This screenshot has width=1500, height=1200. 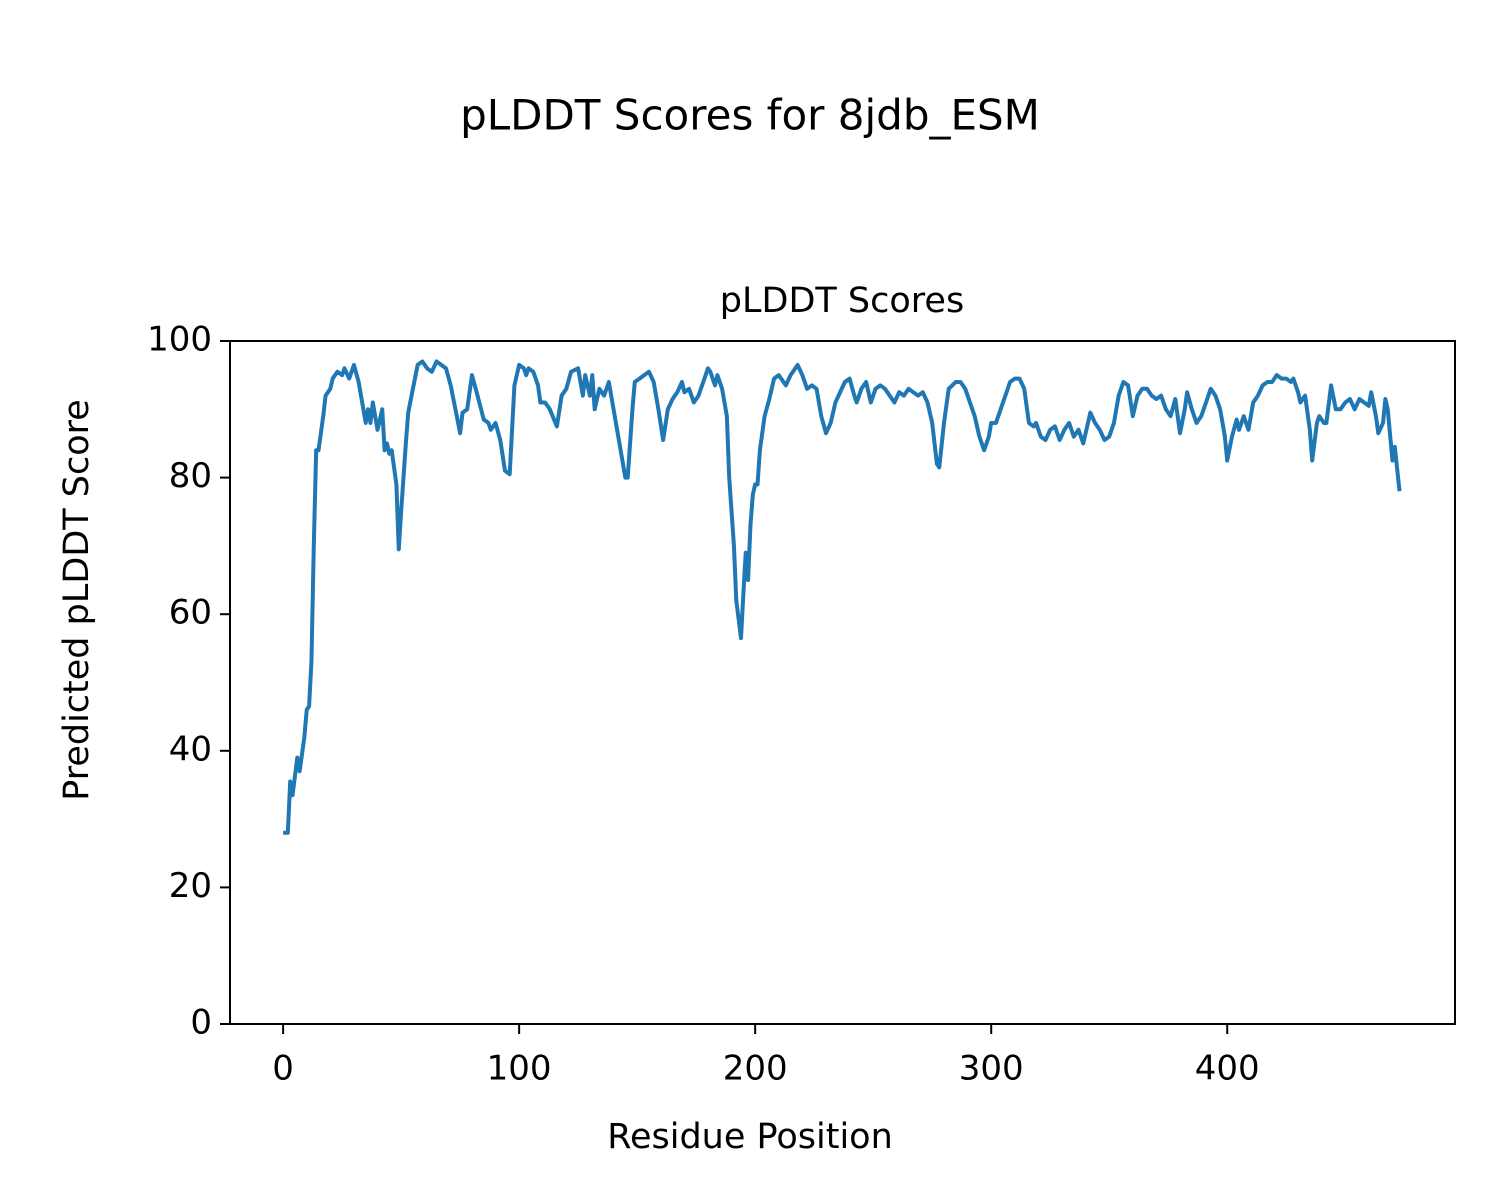 What do you see at coordinates (519, 1069) in the screenshot?
I see `x-tick-label: 100` at bounding box center [519, 1069].